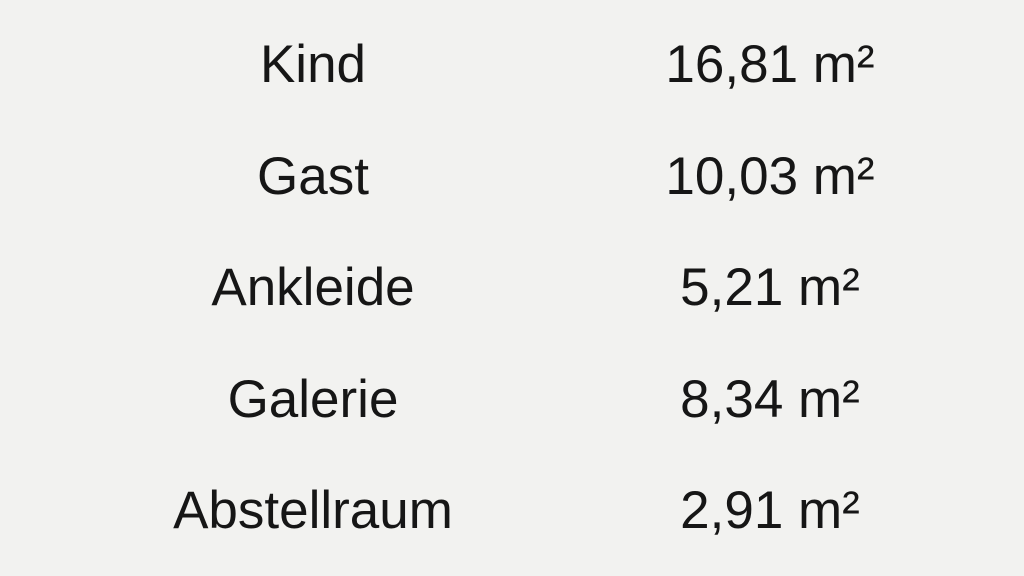 Image resolution: width=1024 pixels, height=576 pixels. What do you see at coordinates (313, 65) in the screenshot?
I see `room-name-label: Kind` at bounding box center [313, 65].